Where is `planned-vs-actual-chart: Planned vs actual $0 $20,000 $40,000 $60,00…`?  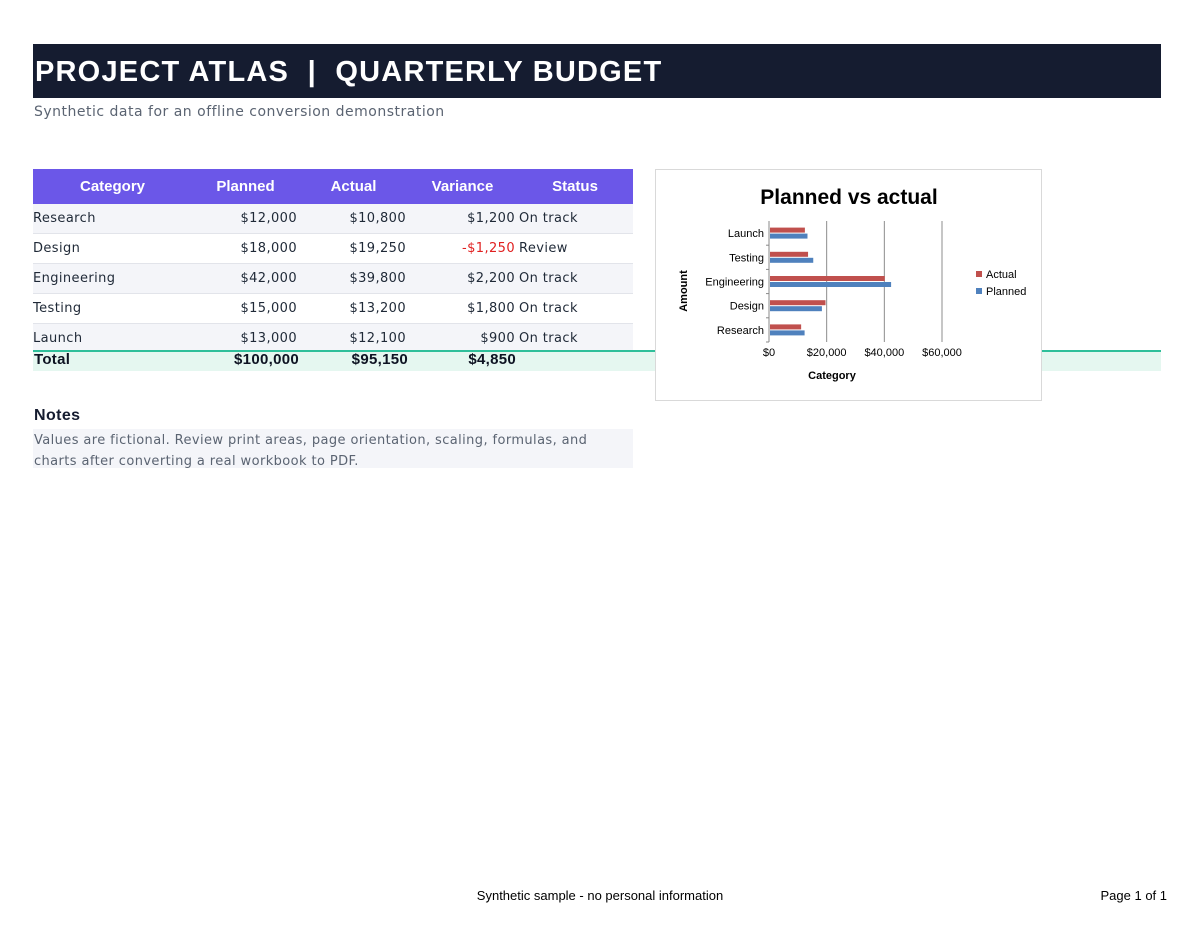
planned-vs-actual-chart: Planned vs actual $0 $20,000 $40,000 $60,00… is located at coordinates (848, 285).